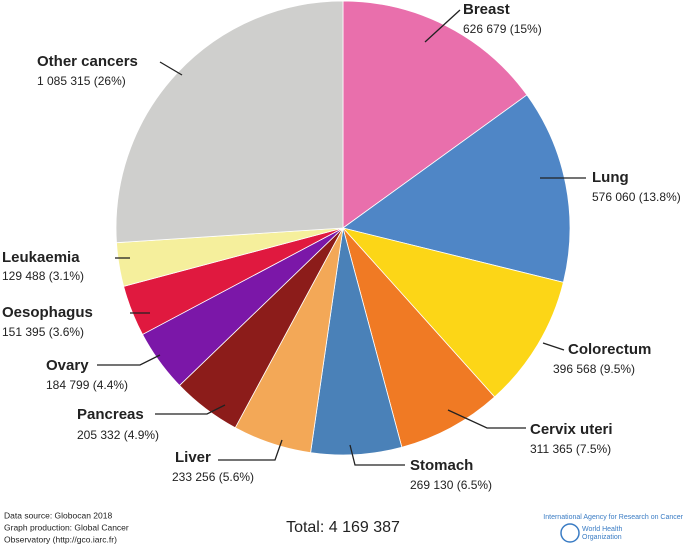 This screenshot has width=685, height=549. Describe the element at coordinates (60, 539) in the screenshot. I see `source-line: Observatory (http://gco.iarc.fr)` at that location.